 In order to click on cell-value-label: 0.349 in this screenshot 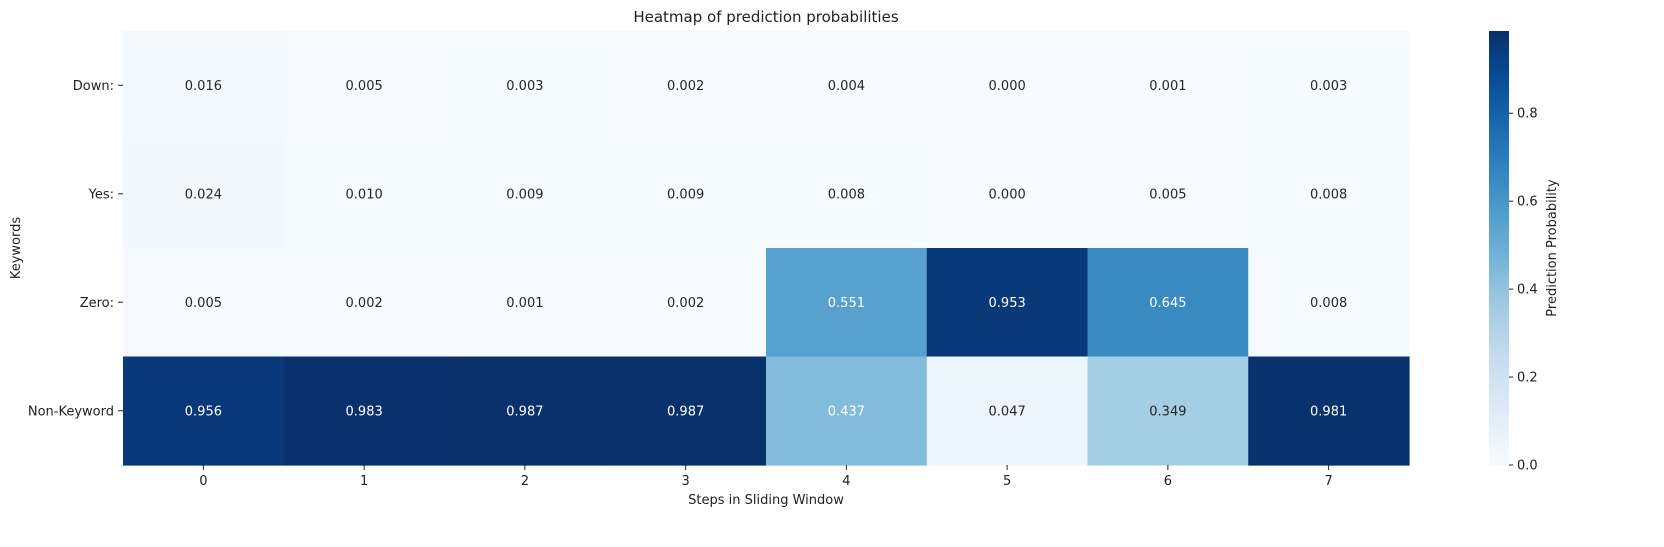, I will do `click(1167, 411)`.